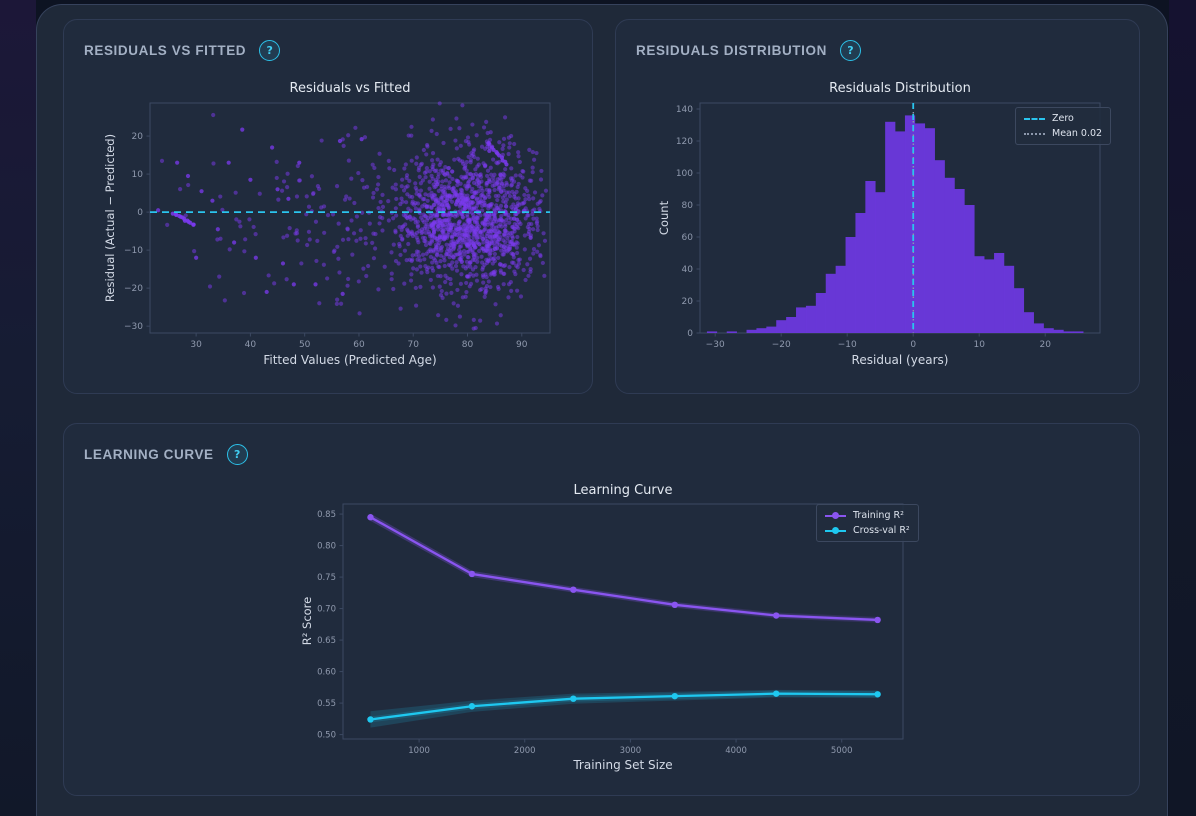 This screenshot has height=816, width=1196. Describe the element at coordinates (350, 360) in the screenshot. I see `x-axis-label: Fitted Values (Predicted Age)` at that location.